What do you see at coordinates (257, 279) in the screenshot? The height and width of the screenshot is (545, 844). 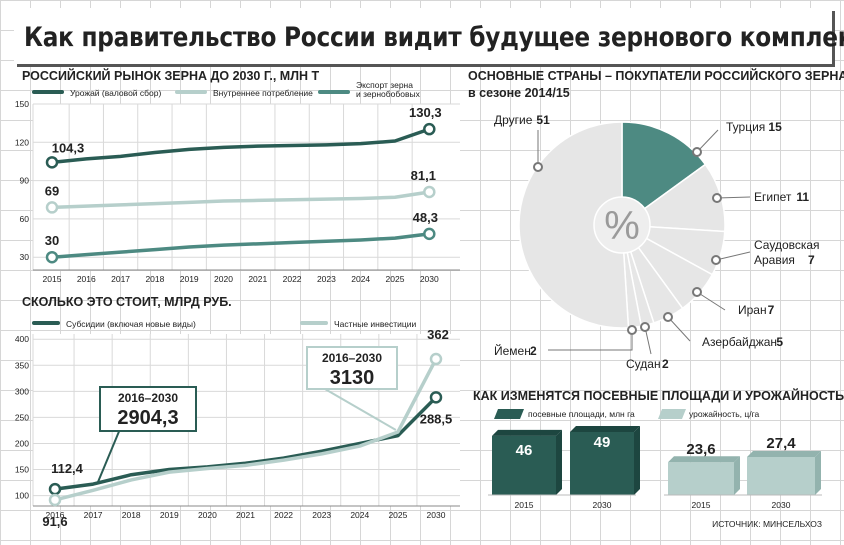 I see `market-xtick-label: 2021` at bounding box center [257, 279].